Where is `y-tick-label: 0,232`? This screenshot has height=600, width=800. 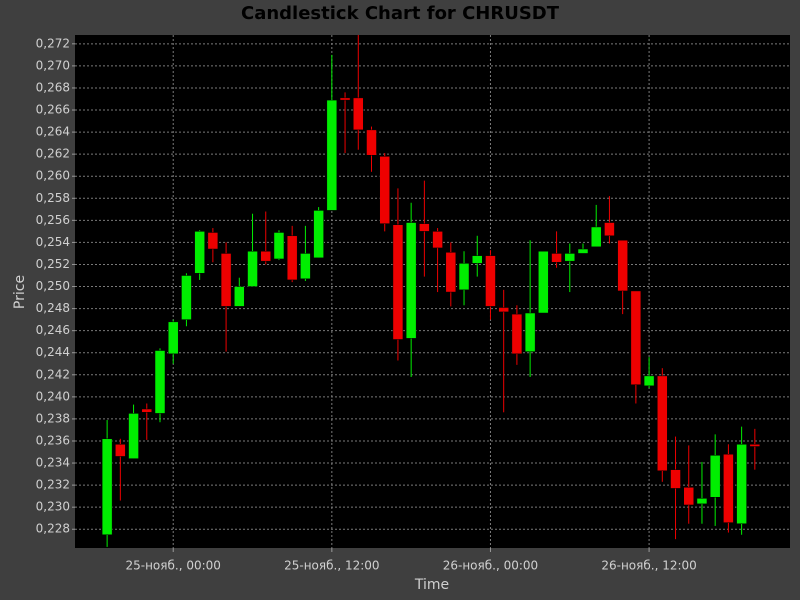 y-tick-label: 0,232 is located at coordinates (53, 485).